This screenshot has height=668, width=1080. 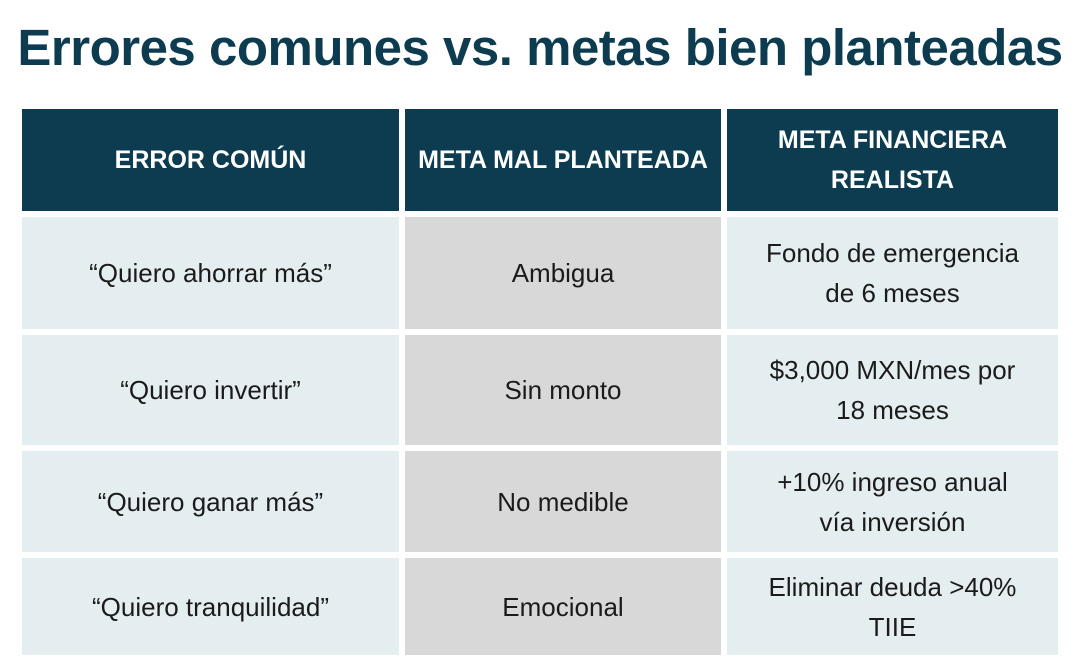 I want to click on cell-text: “Quiero ahorrar más”, so click(x=210, y=273).